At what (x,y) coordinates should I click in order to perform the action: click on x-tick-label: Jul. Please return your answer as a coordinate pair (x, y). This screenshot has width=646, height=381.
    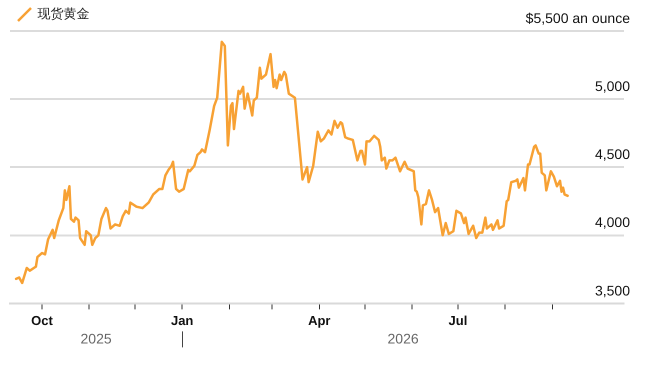
    Looking at the image, I should click on (458, 320).